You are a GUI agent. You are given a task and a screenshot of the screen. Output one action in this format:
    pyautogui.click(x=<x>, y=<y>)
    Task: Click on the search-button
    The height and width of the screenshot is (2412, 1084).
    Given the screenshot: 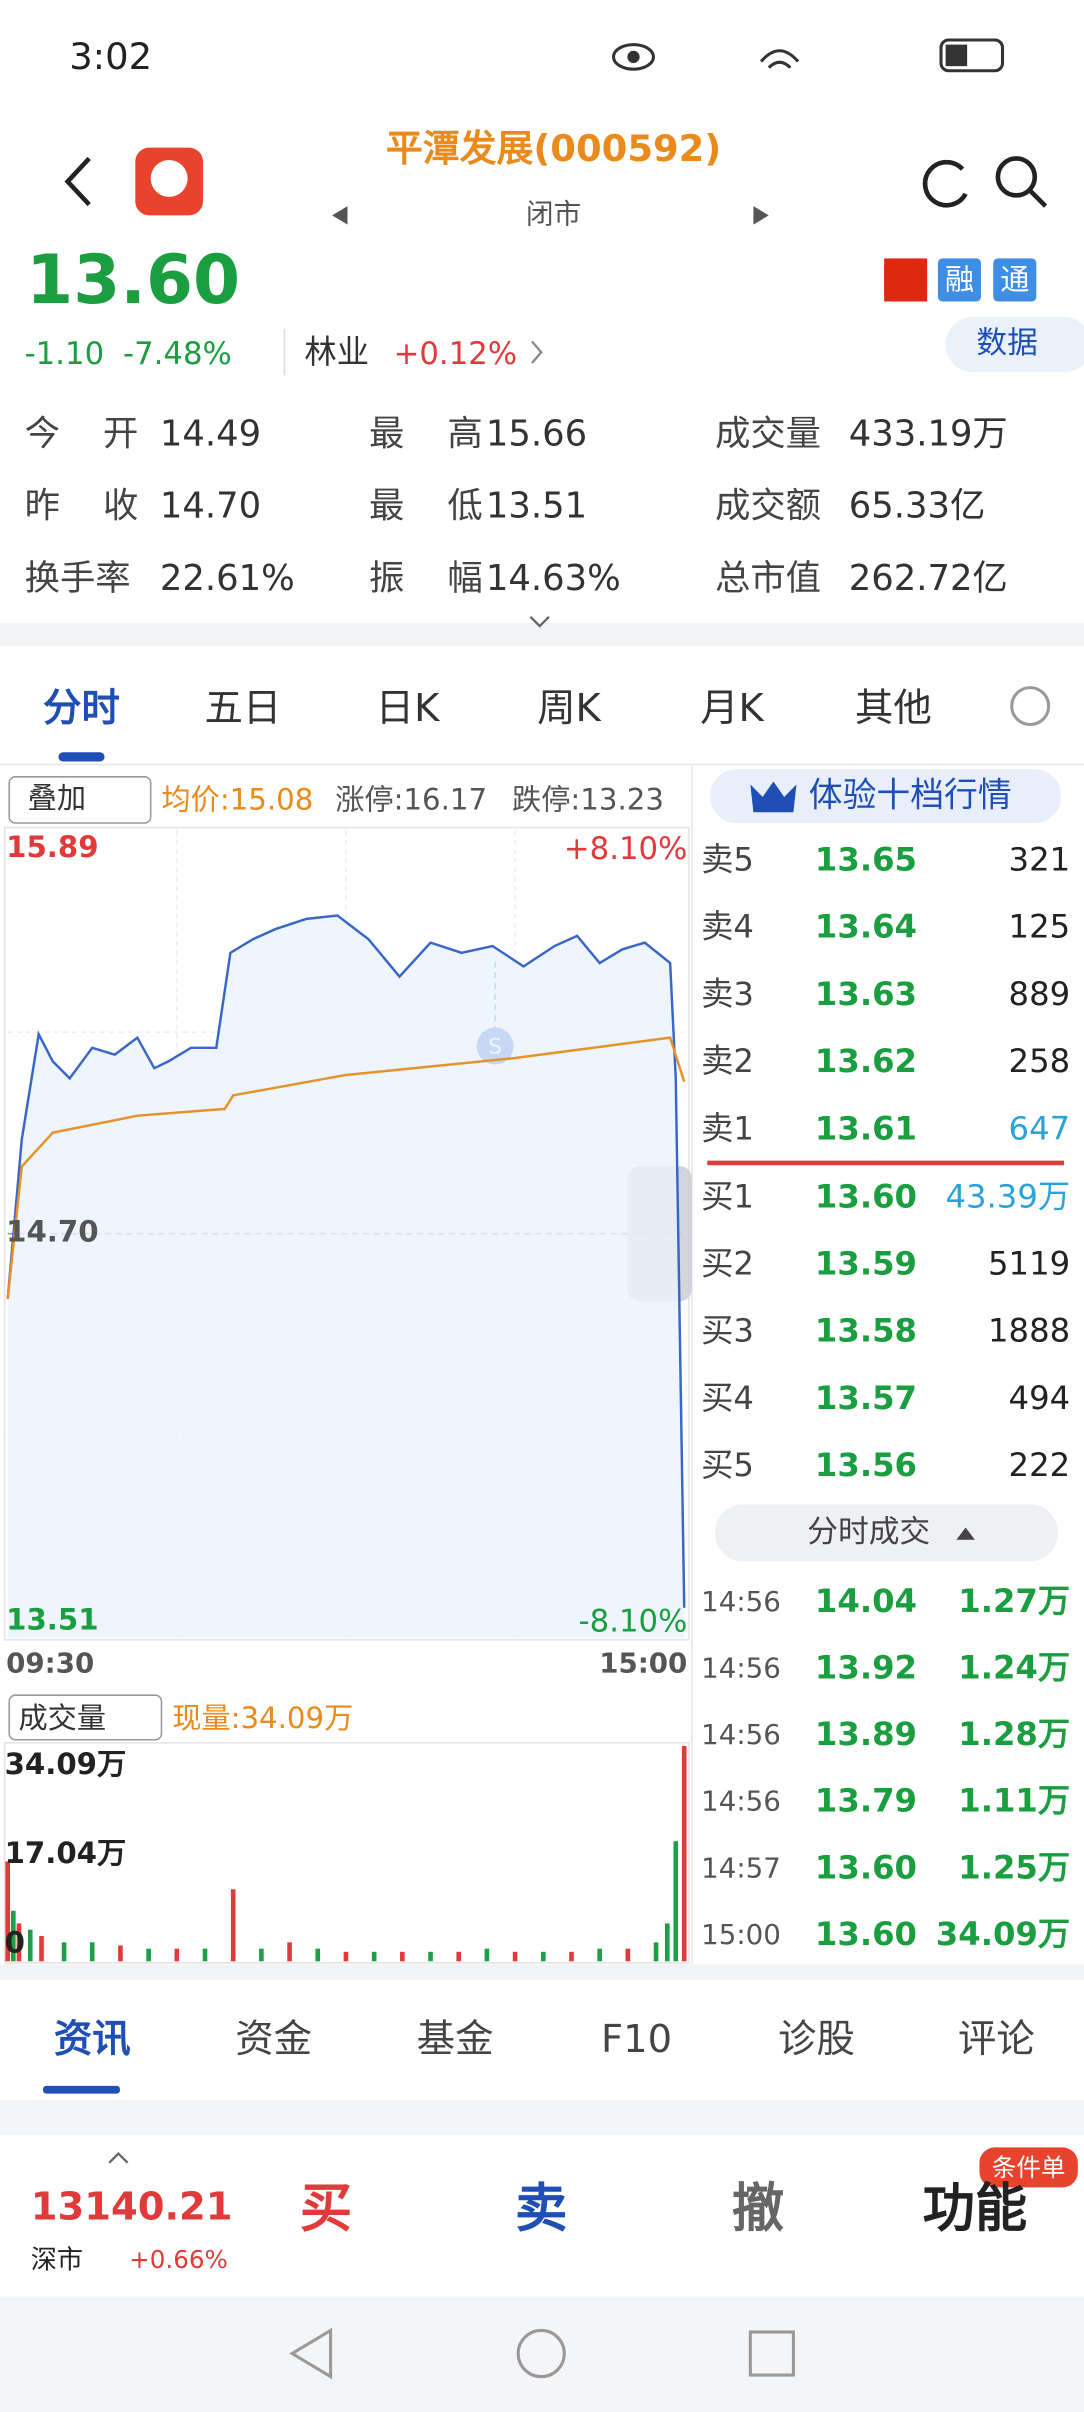 What is the action you would take?
    pyautogui.click(x=1016, y=177)
    